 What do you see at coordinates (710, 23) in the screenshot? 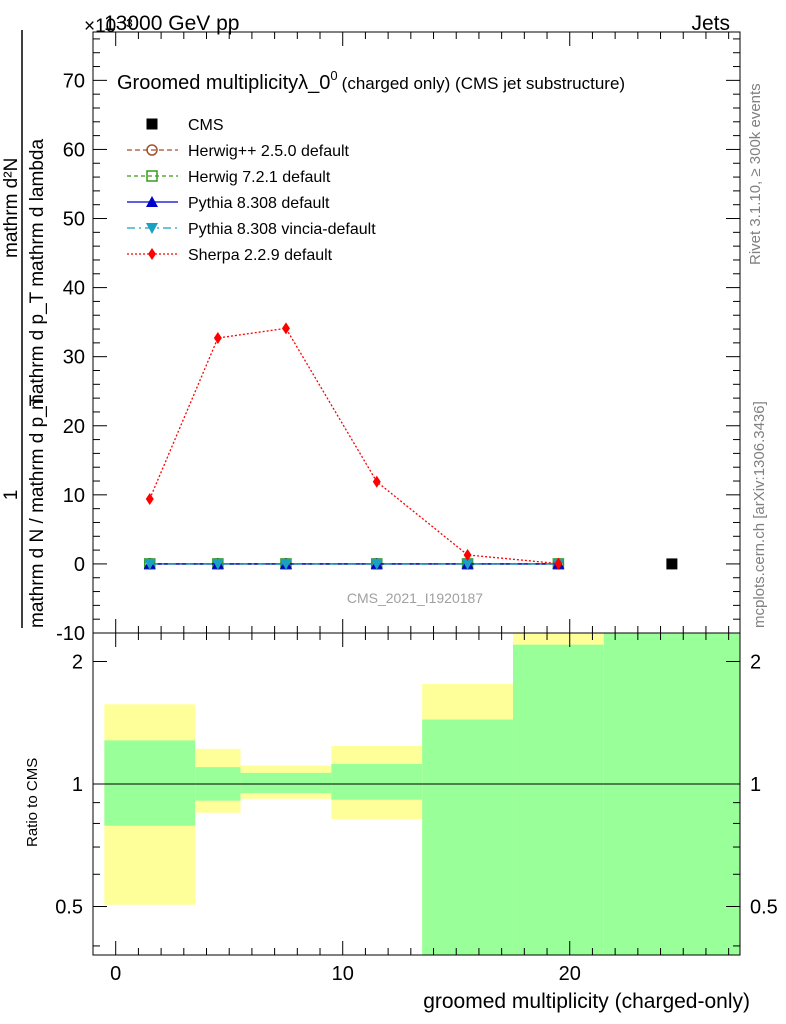
I see `header-category: Jets` at bounding box center [710, 23].